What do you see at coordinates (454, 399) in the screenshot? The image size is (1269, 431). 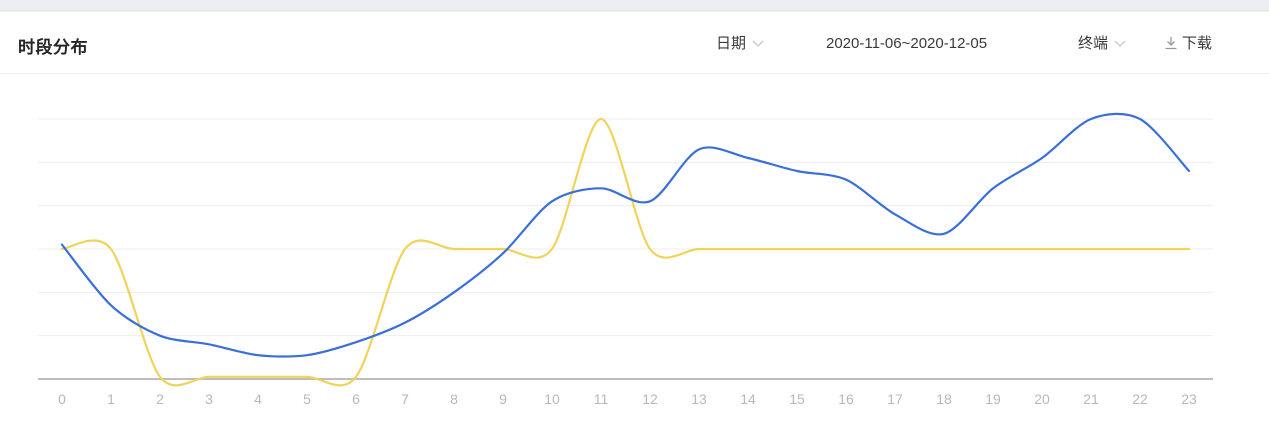 I see `x-tick-label: 8` at bounding box center [454, 399].